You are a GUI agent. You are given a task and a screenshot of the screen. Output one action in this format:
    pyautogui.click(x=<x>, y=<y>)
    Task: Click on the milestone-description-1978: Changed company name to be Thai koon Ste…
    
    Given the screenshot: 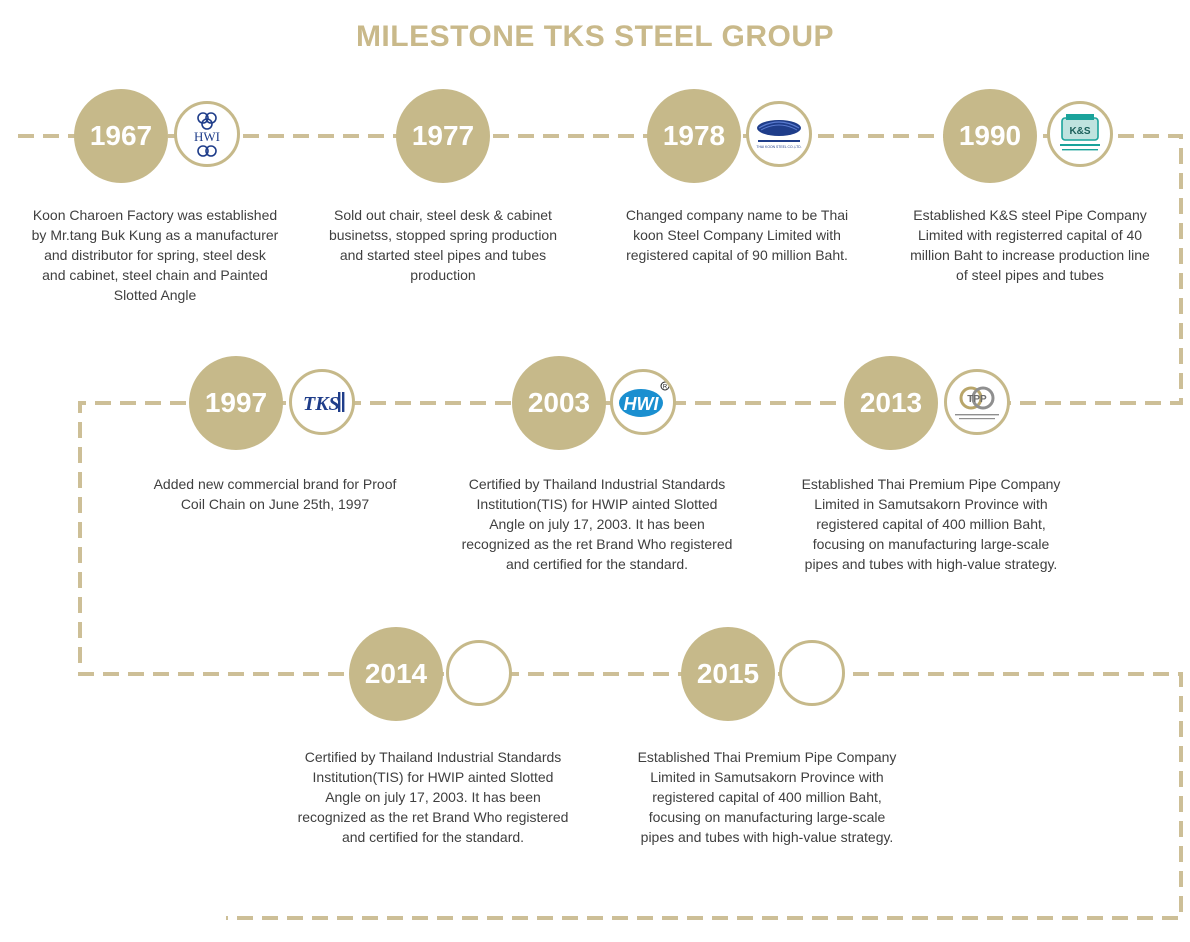 What is the action you would take?
    pyautogui.click(x=737, y=235)
    